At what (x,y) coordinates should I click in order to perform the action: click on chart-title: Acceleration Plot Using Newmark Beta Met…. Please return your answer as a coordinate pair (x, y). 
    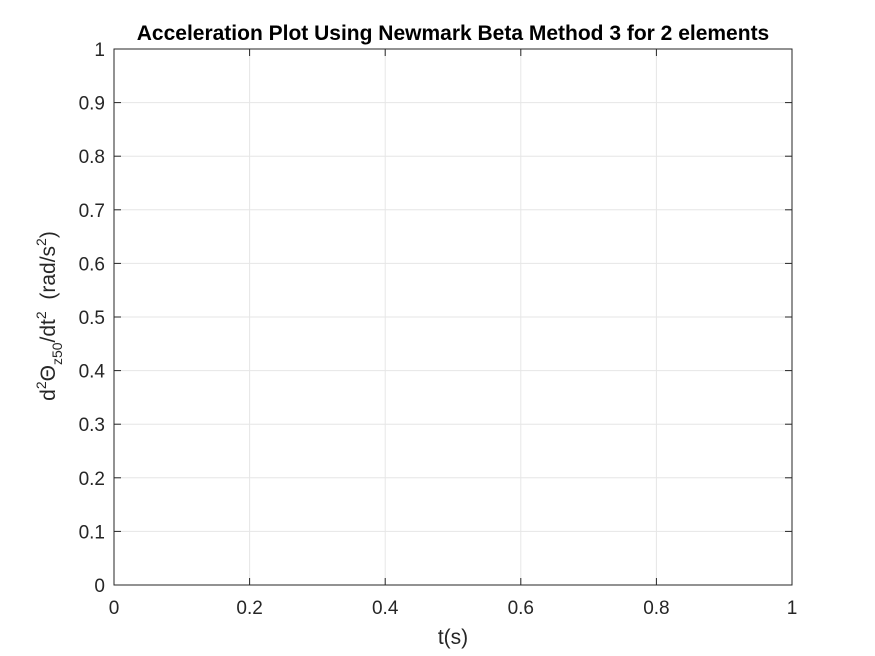
    Looking at the image, I should click on (453, 33).